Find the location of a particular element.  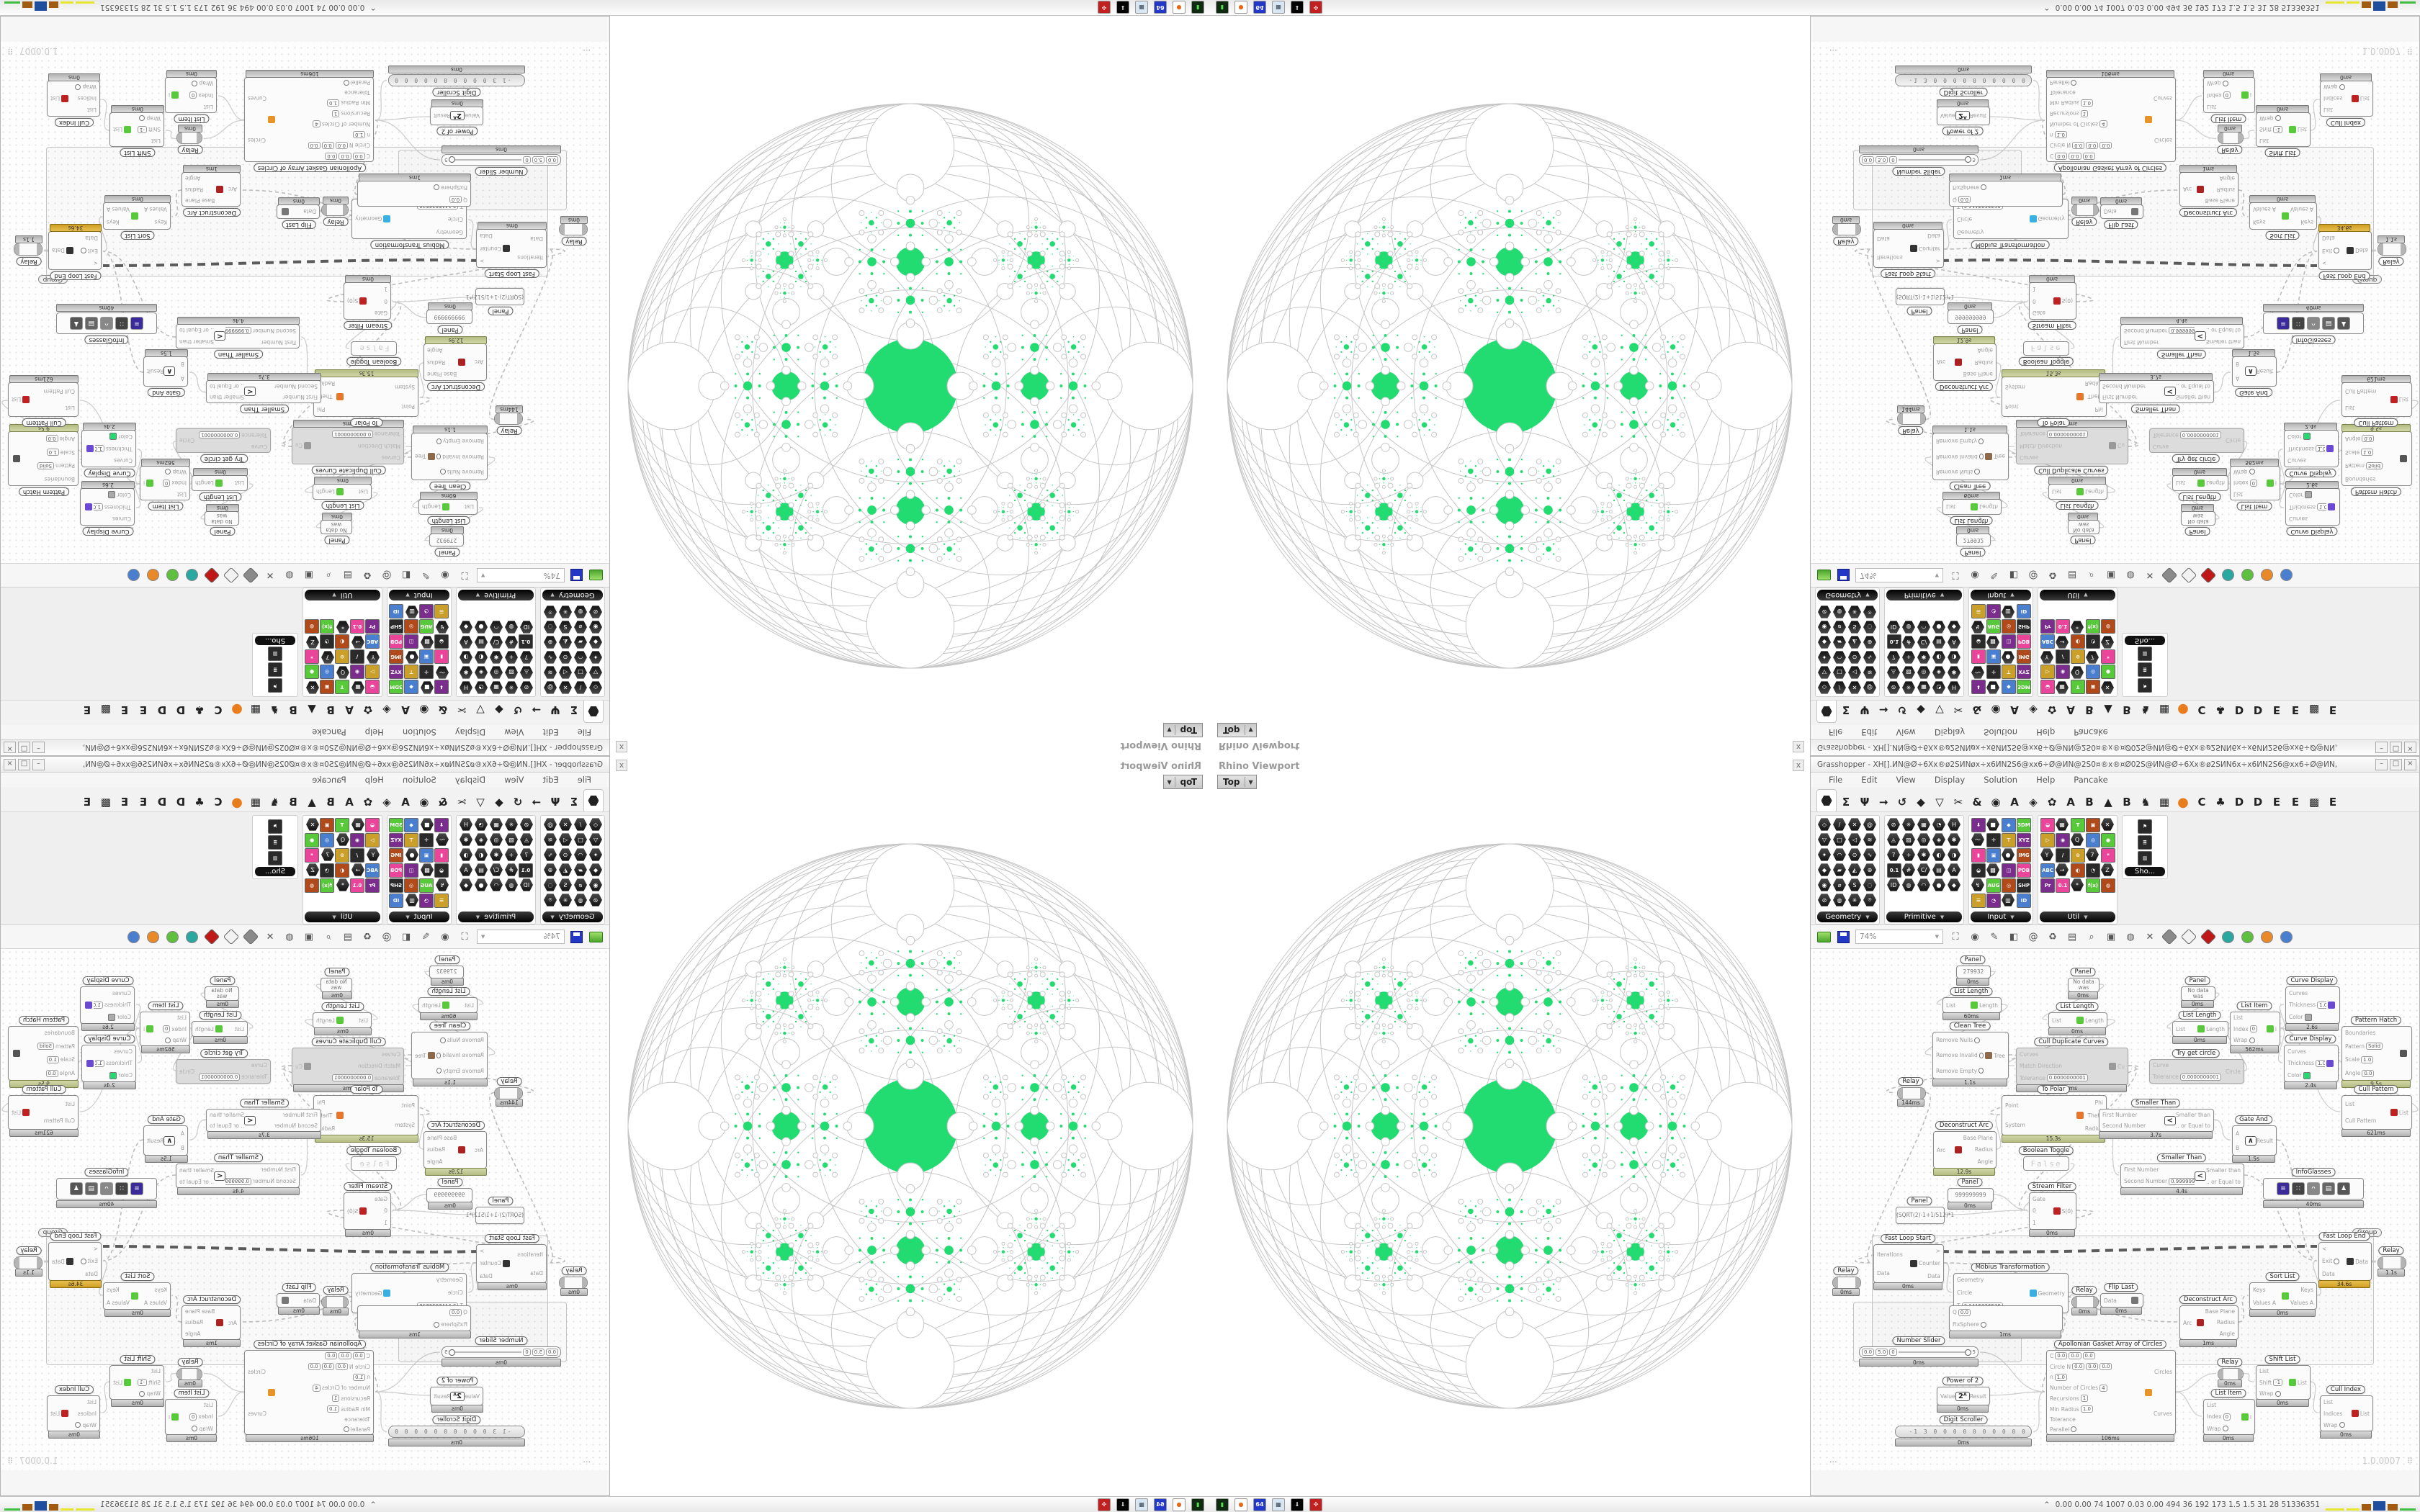

input-port: Circle N 0.0 0.0 0.0 is located at coordinates (323, 145).